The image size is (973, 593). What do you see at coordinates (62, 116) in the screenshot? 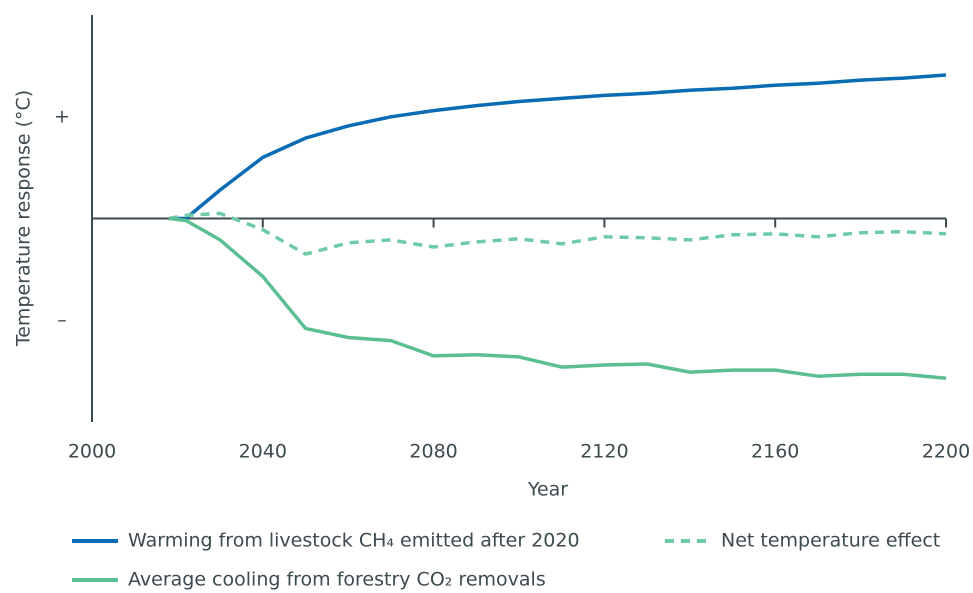
I see `y-tick-label: +` at bounding box center [62, 116].